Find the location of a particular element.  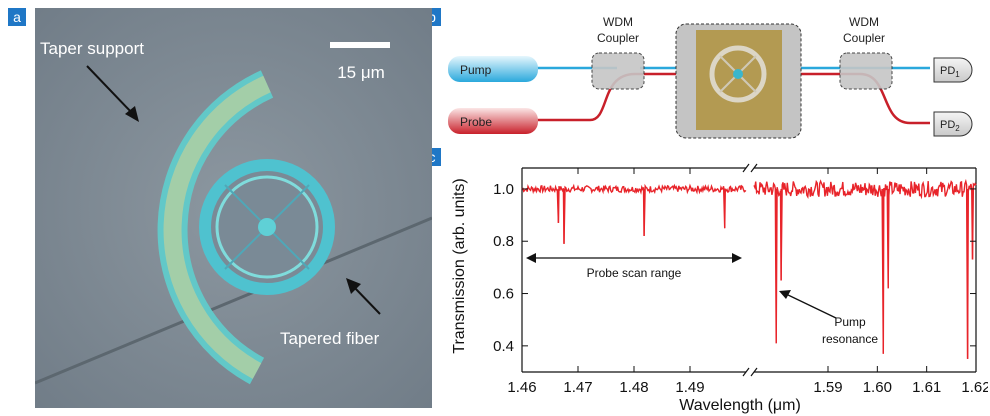

scale-bar is located at coordinates (360, 45).